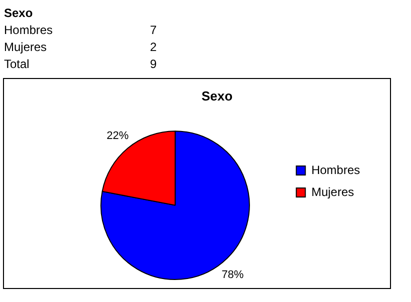 The height and width of the screenshot is (302, 411). I want to click on data-label: 22%, so click(117, 136).